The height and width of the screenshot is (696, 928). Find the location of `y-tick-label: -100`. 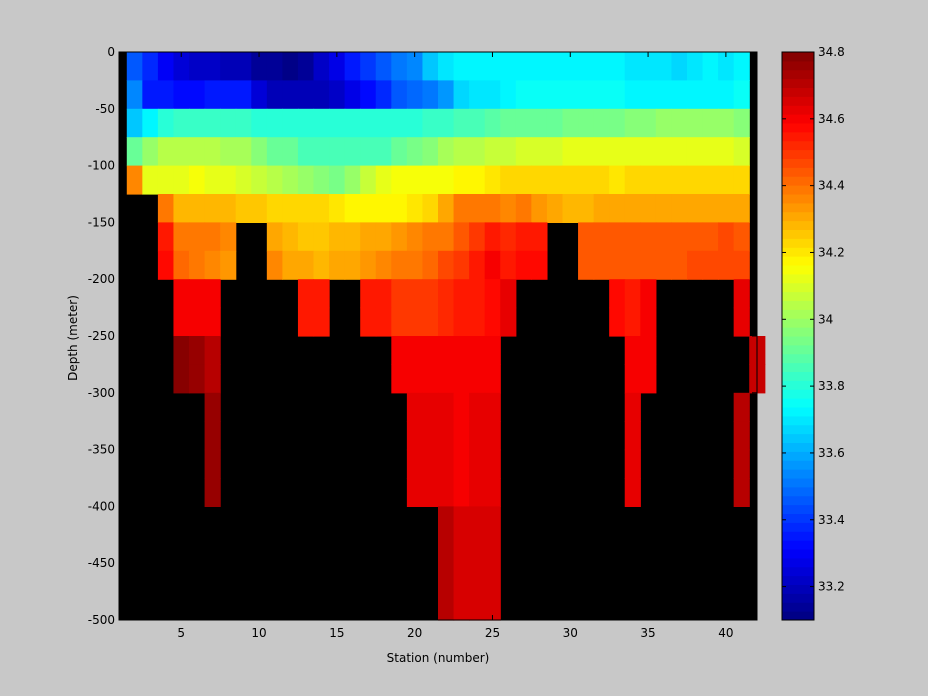

y-tick-label: -100 is located at coordinates (101, 166).